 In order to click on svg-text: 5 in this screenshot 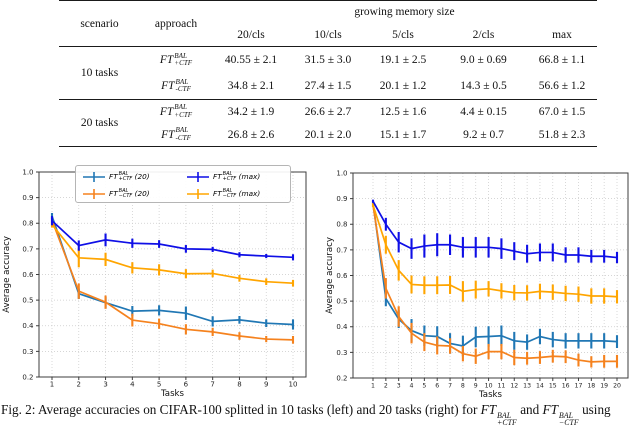, I will do `click(159, 385)`.